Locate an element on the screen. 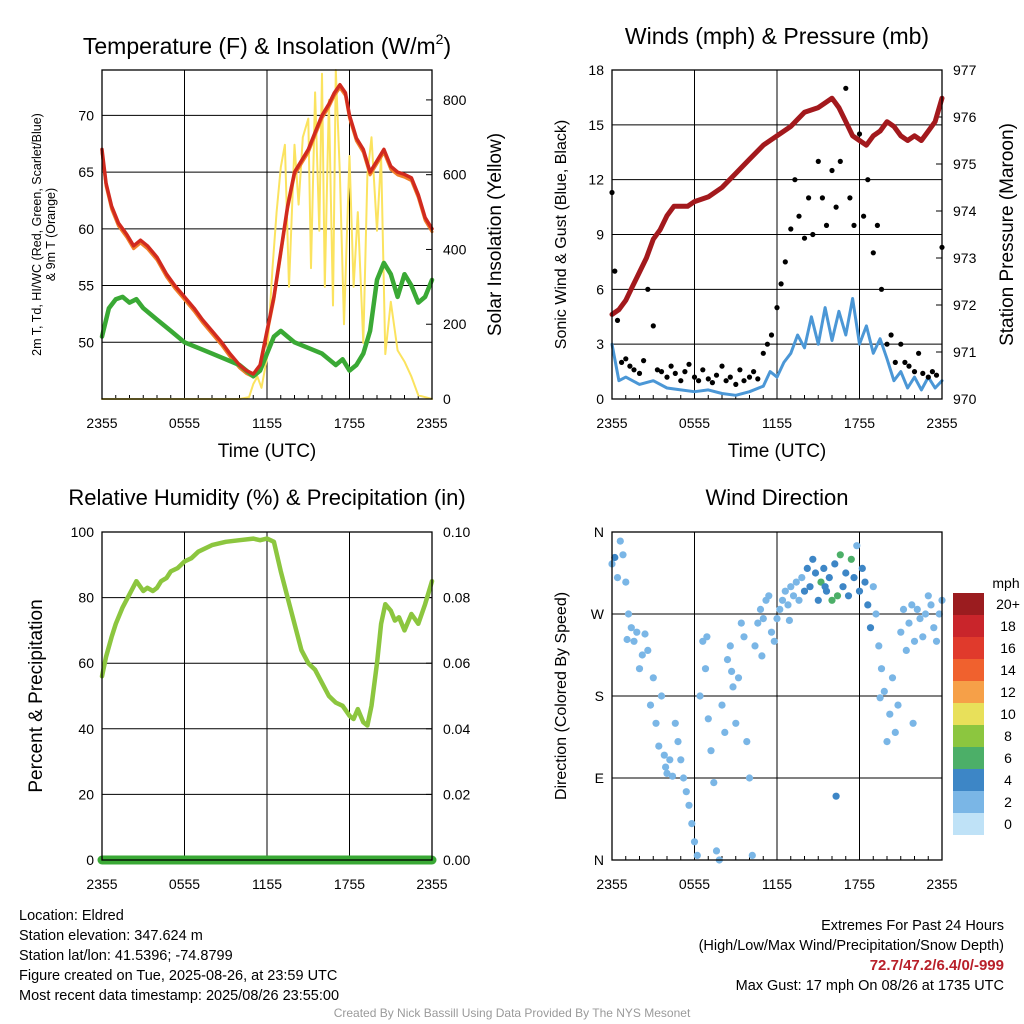 The width and height of the screenshot is (1024, 1024). humidity-series-line is located at coordinates (267, 632).